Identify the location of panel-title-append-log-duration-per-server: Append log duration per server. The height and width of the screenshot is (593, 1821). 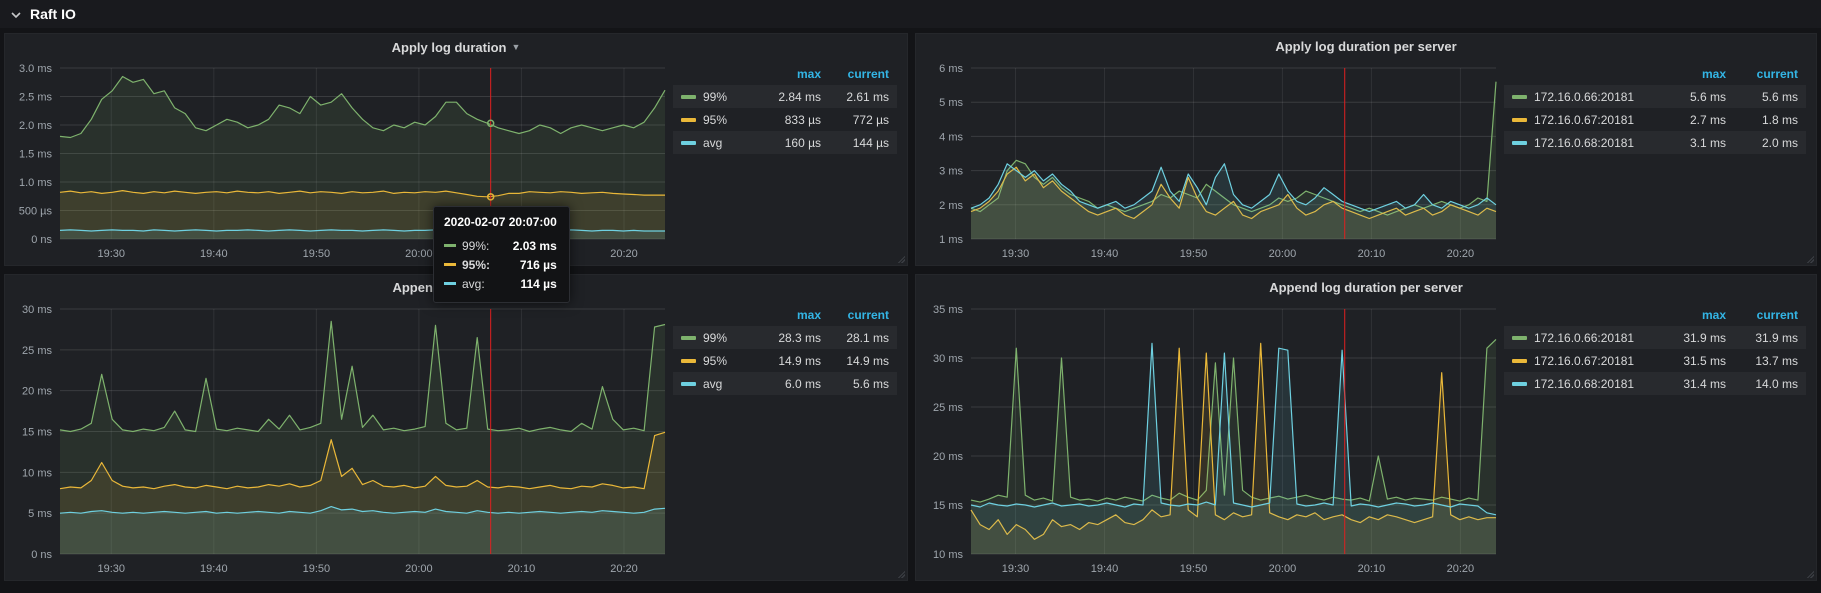
(1366, 287).